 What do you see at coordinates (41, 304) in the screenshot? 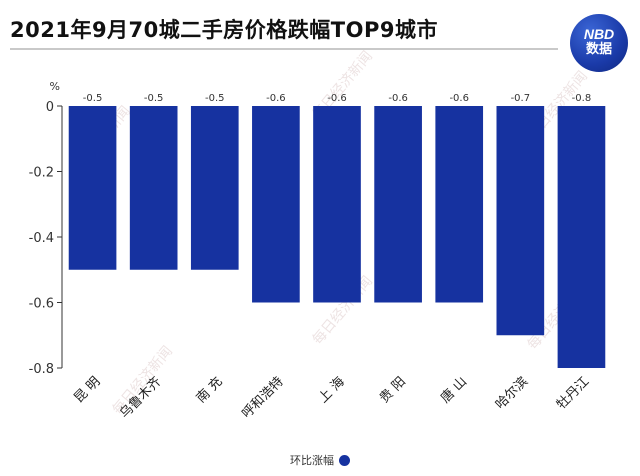
I see `y-tick-label: -0.6` at bounding box center [41, 304].